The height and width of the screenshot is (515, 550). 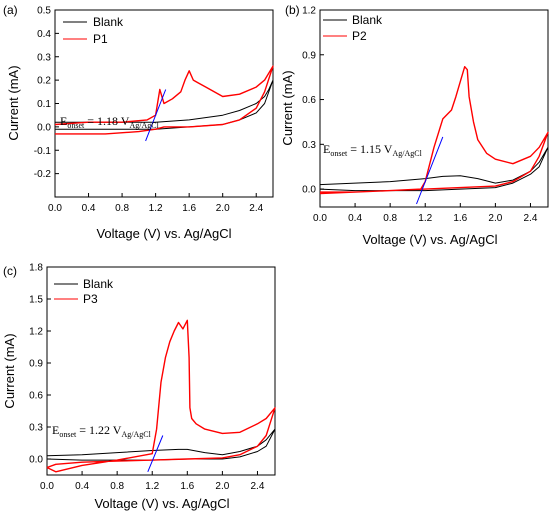 What do you see at coordinates (36, 268) in the screenshot?
I see `panel-c-y-tick-label-6: 1.8` at bounding box center [36, 268].